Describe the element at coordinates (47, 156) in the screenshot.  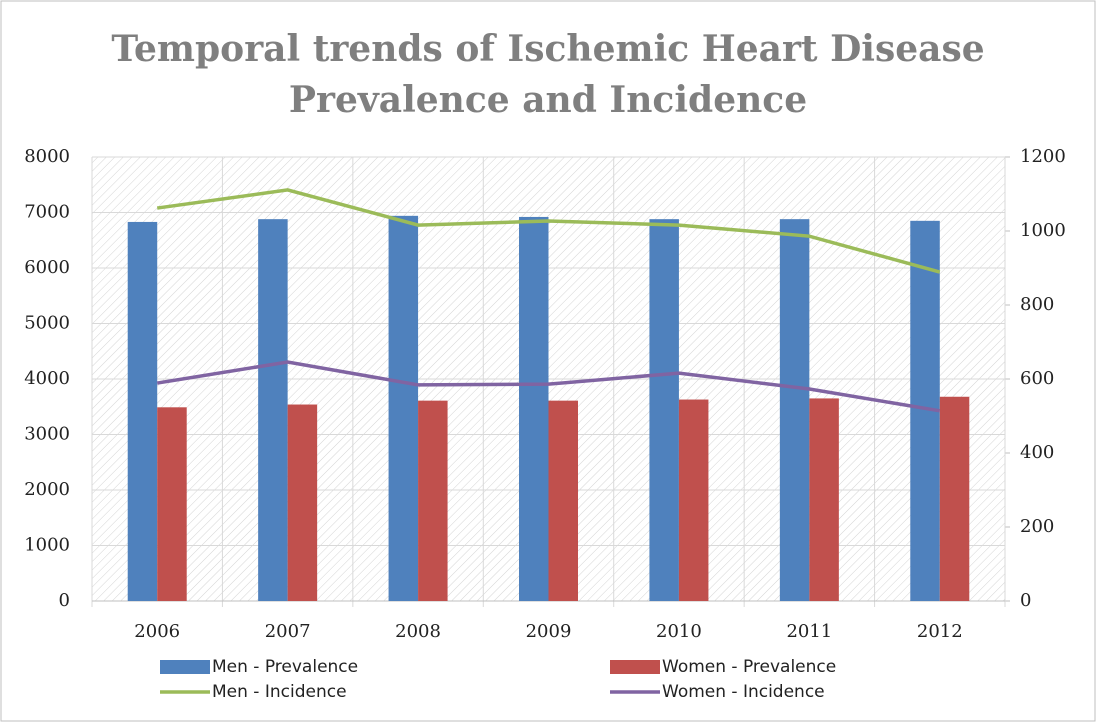
I see `y-tick-label: 8000` at that location.